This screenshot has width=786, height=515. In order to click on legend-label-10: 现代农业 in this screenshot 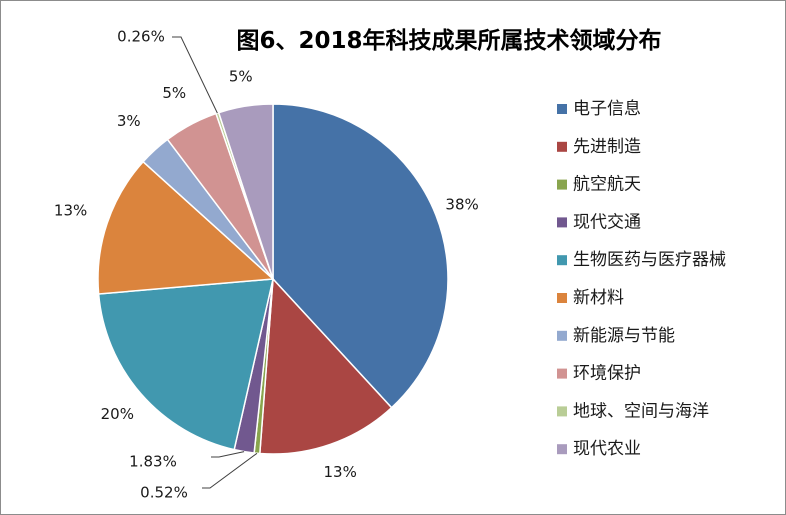, I will do `click(607, 449)`.